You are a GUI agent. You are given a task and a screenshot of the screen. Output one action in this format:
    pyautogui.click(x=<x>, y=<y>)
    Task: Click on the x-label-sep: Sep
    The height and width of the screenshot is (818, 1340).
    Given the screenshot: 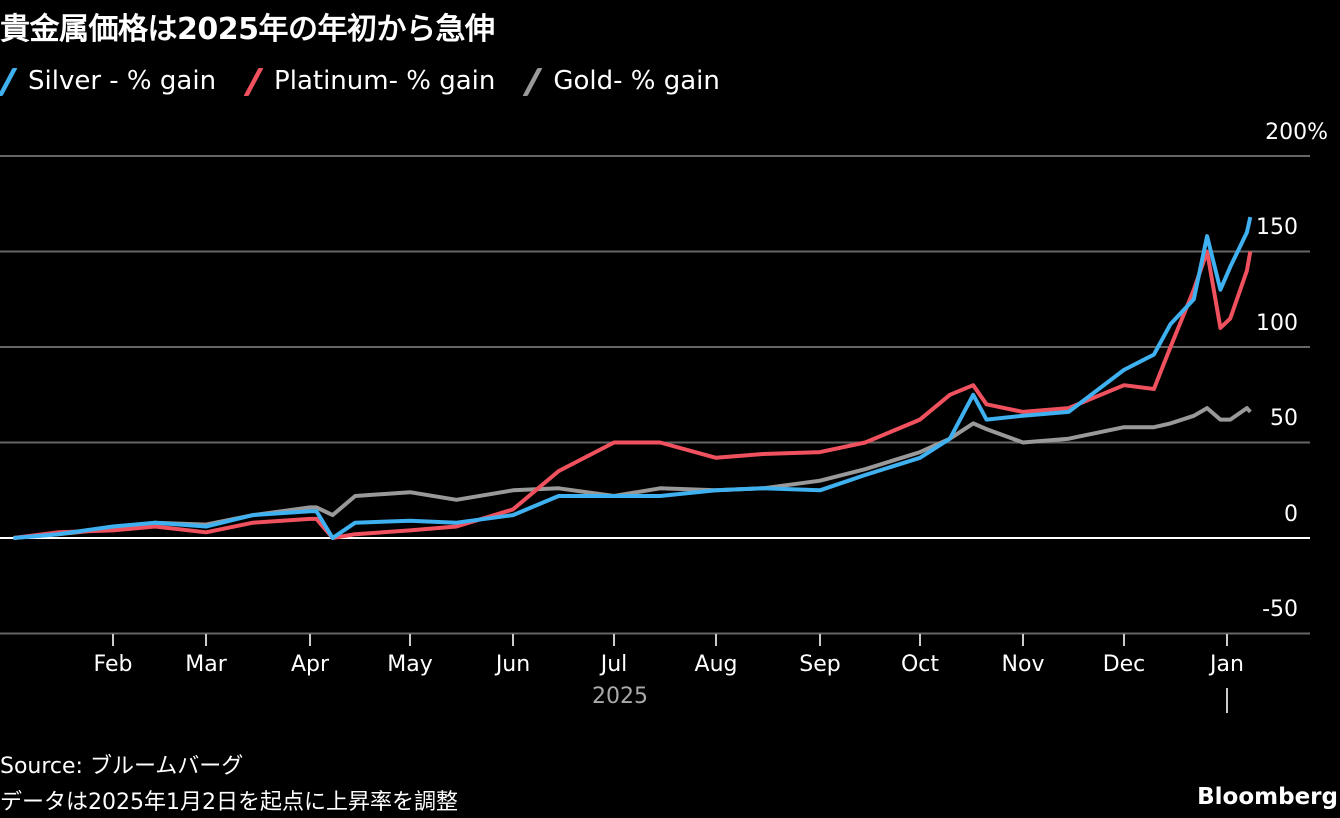 What is the action you would take?
    pyautogui.click(x=820, y=664)
    